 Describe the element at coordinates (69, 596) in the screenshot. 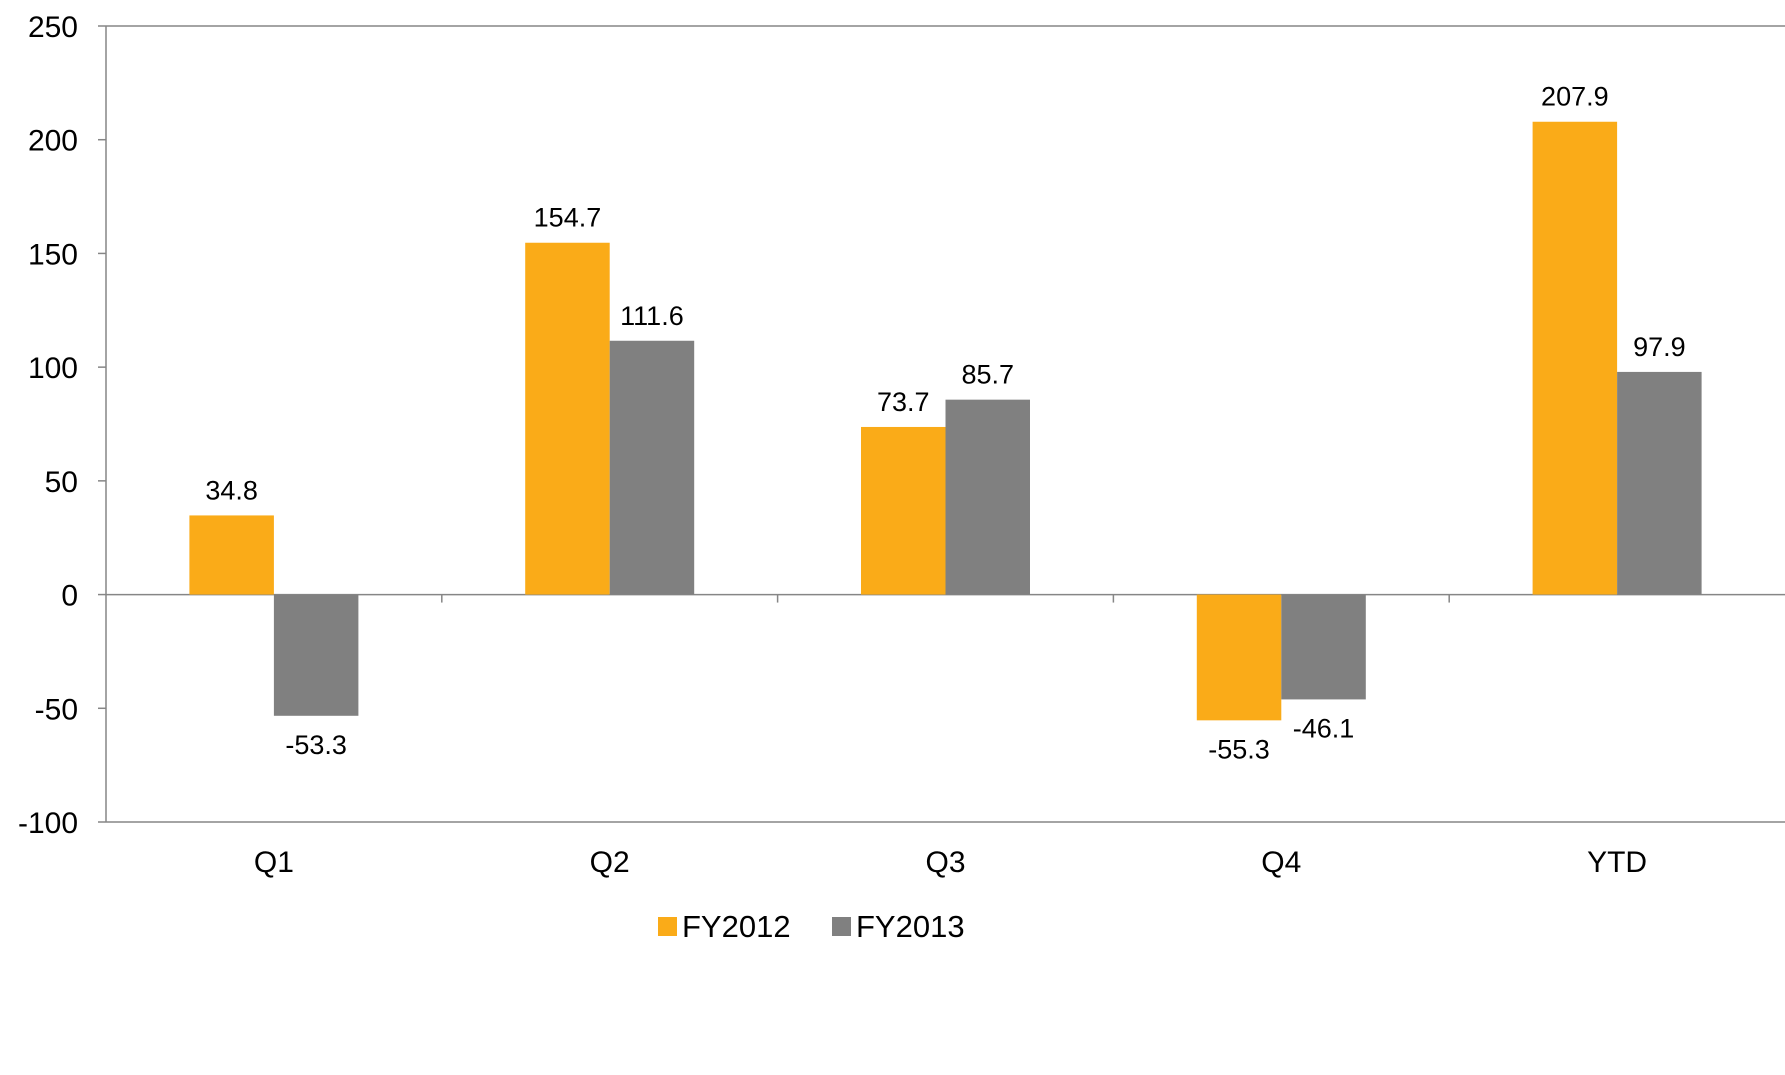

I see `y-tick-label: 0` at that location.